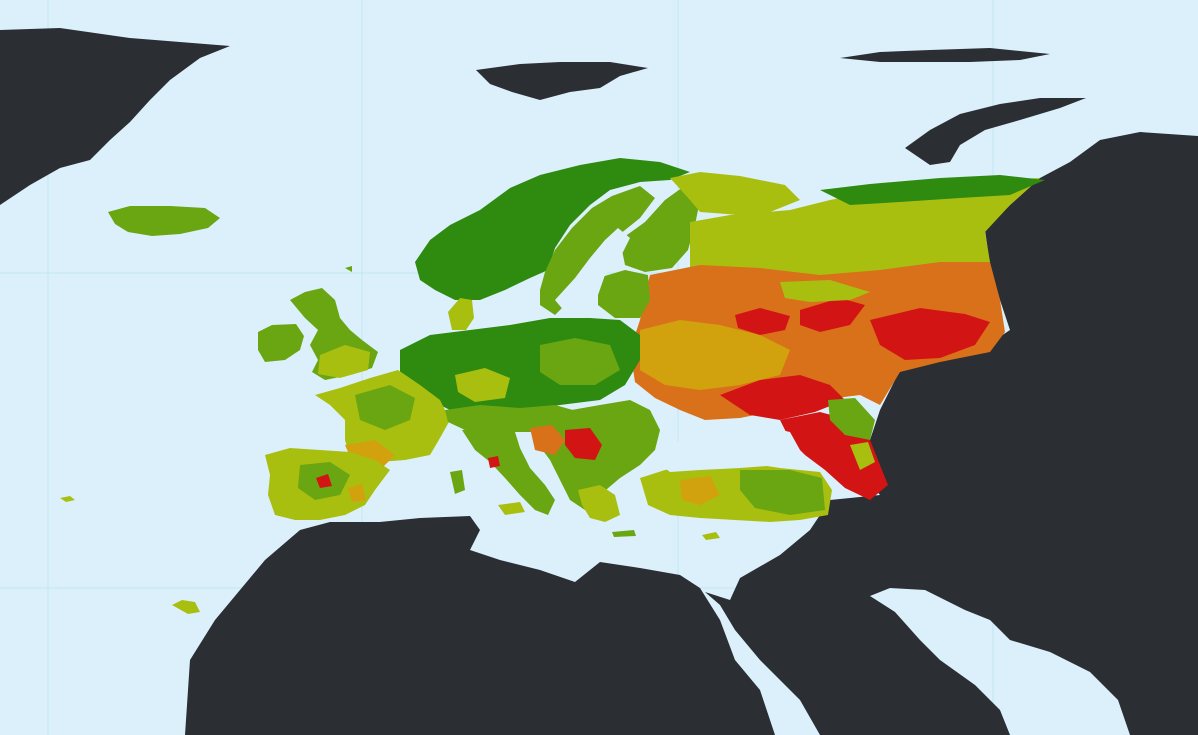  Describe the element at coordinates (494, 462) in the screenshot. I see `region-italy-red` at that location.